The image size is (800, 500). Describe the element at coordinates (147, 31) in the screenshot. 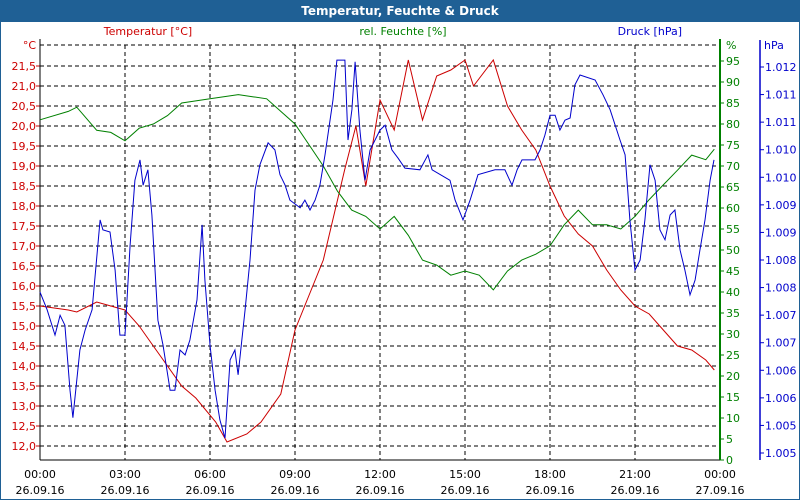

I see `temp-axis-title: Temperatur [°C]` at that location.